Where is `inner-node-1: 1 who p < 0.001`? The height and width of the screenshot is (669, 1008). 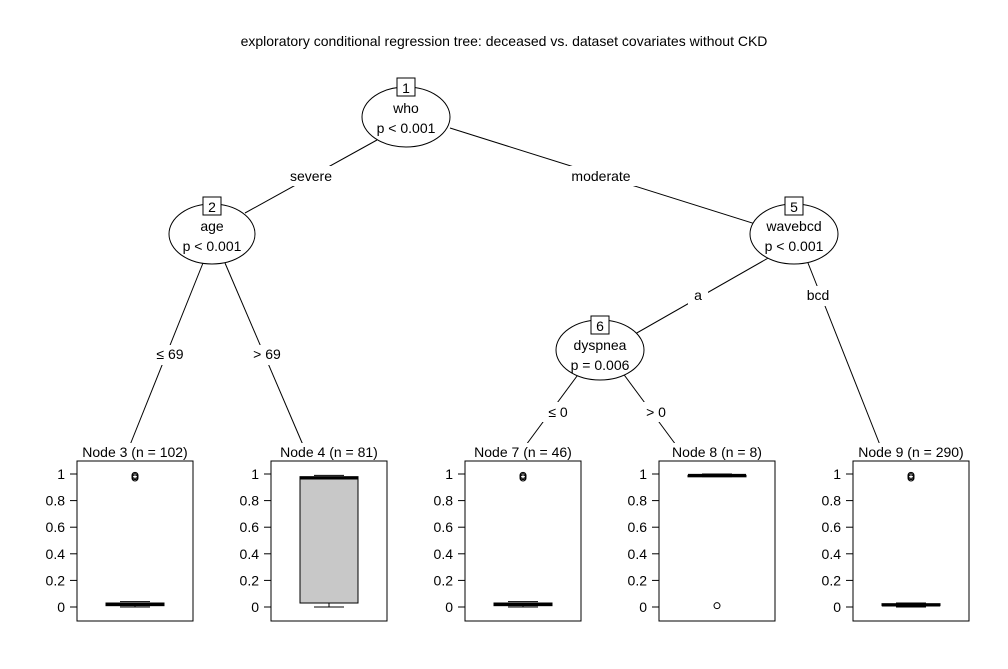
inner-node-1: 1 who p < 0.001 is located at coordinates (406, 112).